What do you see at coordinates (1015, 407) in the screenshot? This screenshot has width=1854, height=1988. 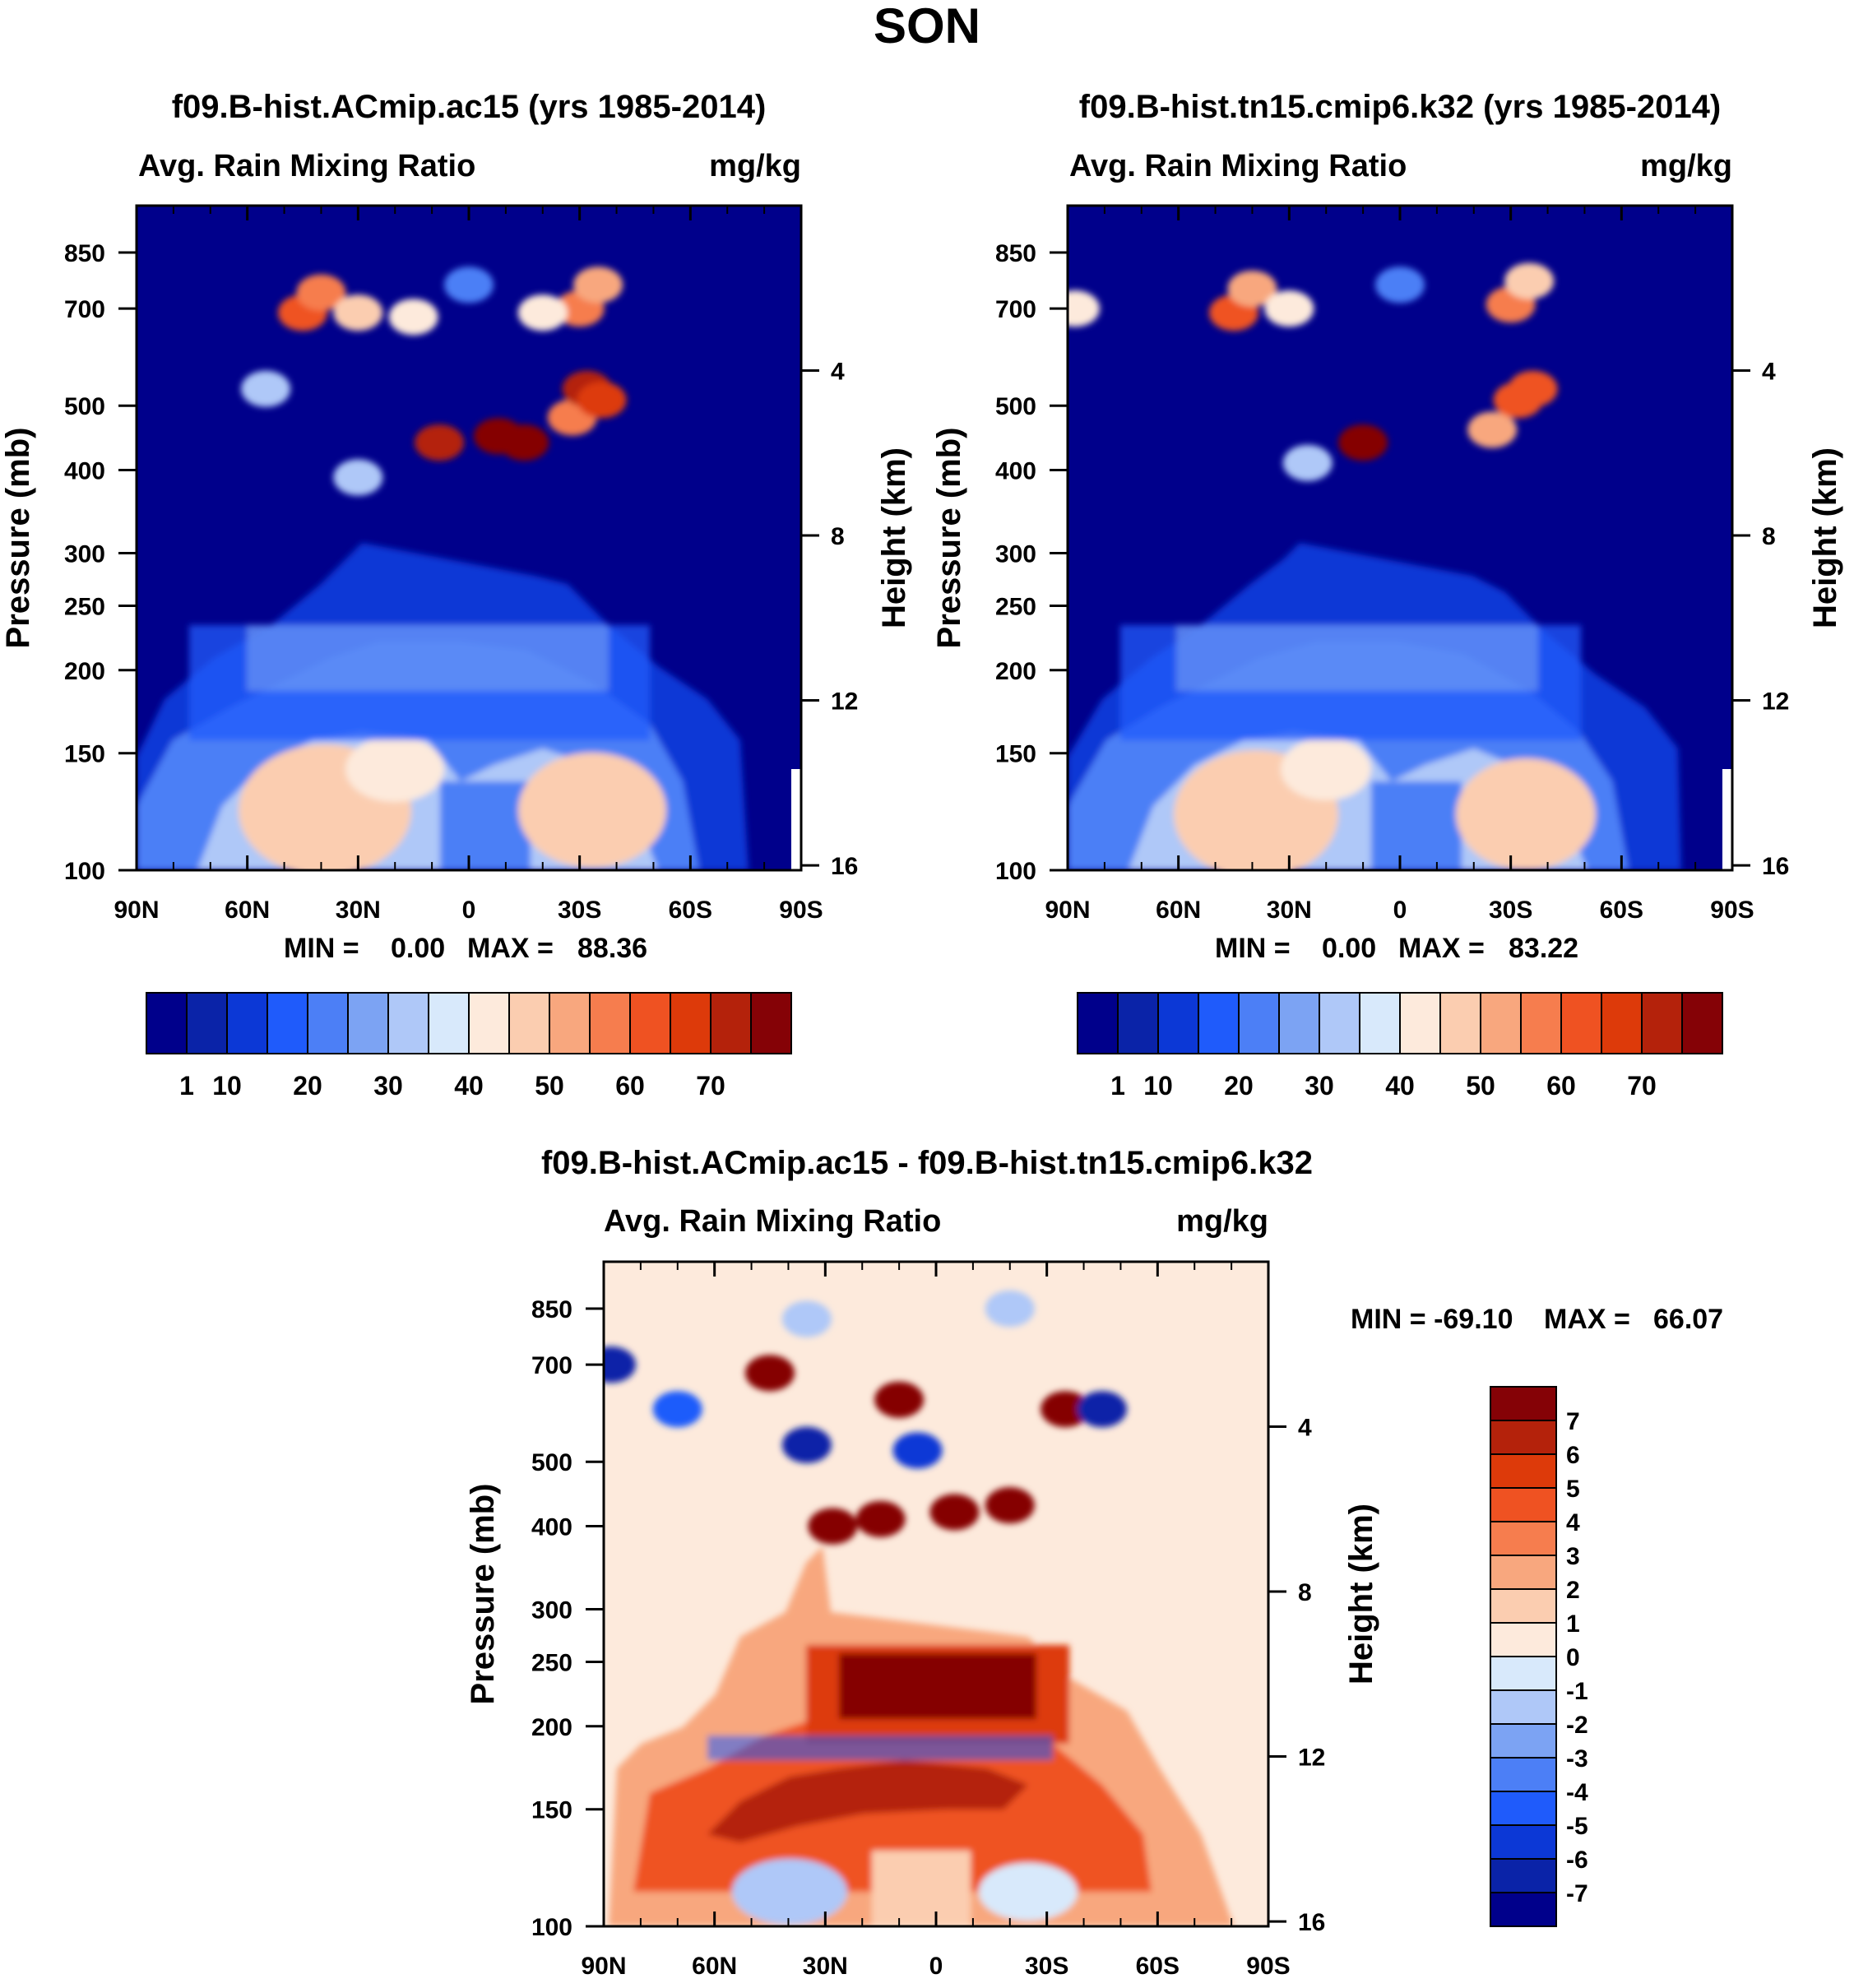 I see `y-tick-label: 500` at bounding box center [1015, 407].